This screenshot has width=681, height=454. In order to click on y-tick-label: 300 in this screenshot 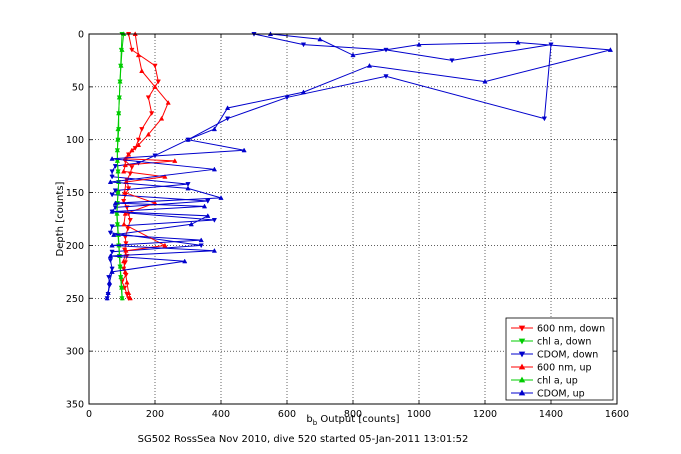, I will do `click(75, 352)`.